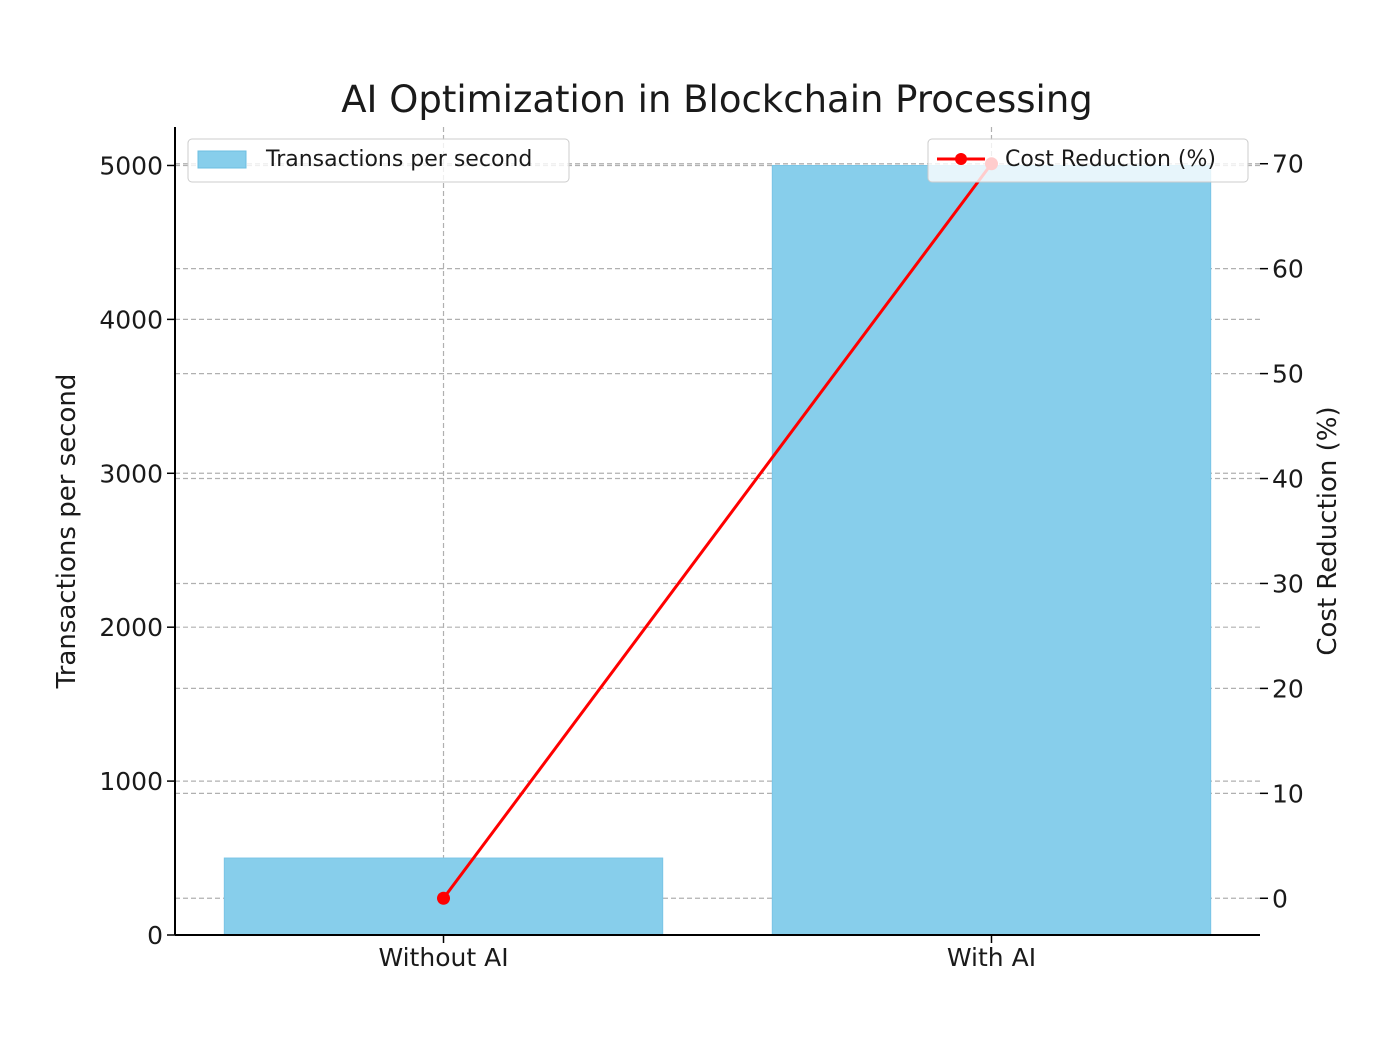 This screenshot has height=1055, width=1400. Describe the element at coordinates (1280, 898) in the screenshot. I see `y2-tick-label: 0` at that location.